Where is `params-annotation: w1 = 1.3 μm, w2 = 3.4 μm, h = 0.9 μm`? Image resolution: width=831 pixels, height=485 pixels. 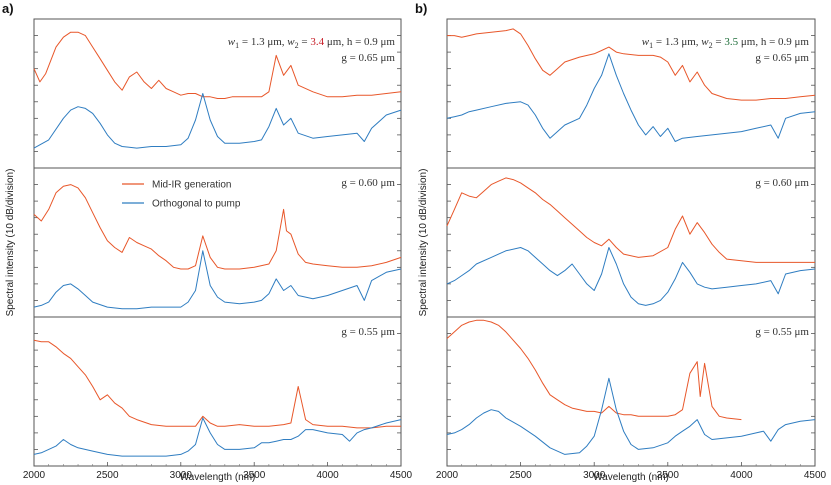
params-annotation: w1 = 1.3 μm, w2 = 3.4 μm, h = 0.9 μm is located at coordinates (312, 43).